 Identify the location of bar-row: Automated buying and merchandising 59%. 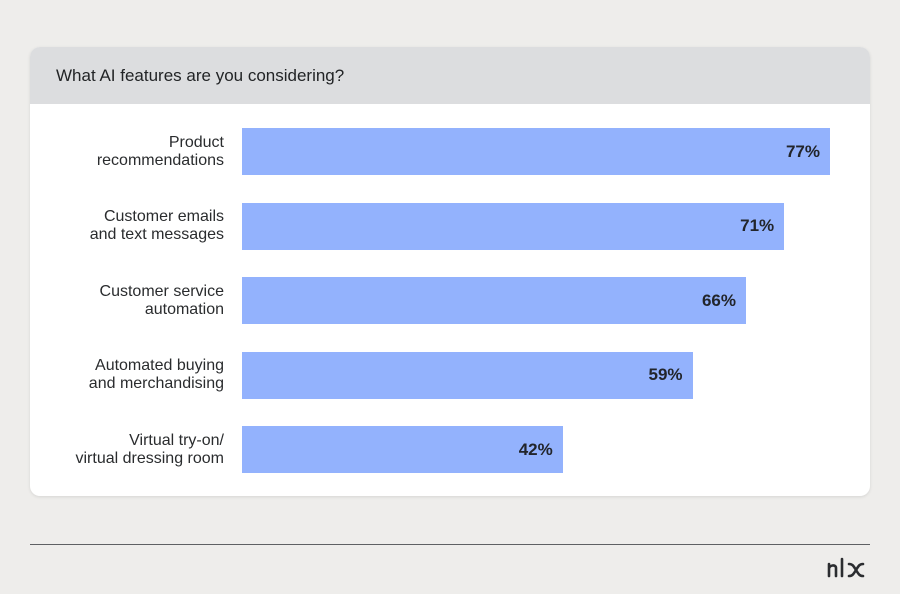
(450, 375).